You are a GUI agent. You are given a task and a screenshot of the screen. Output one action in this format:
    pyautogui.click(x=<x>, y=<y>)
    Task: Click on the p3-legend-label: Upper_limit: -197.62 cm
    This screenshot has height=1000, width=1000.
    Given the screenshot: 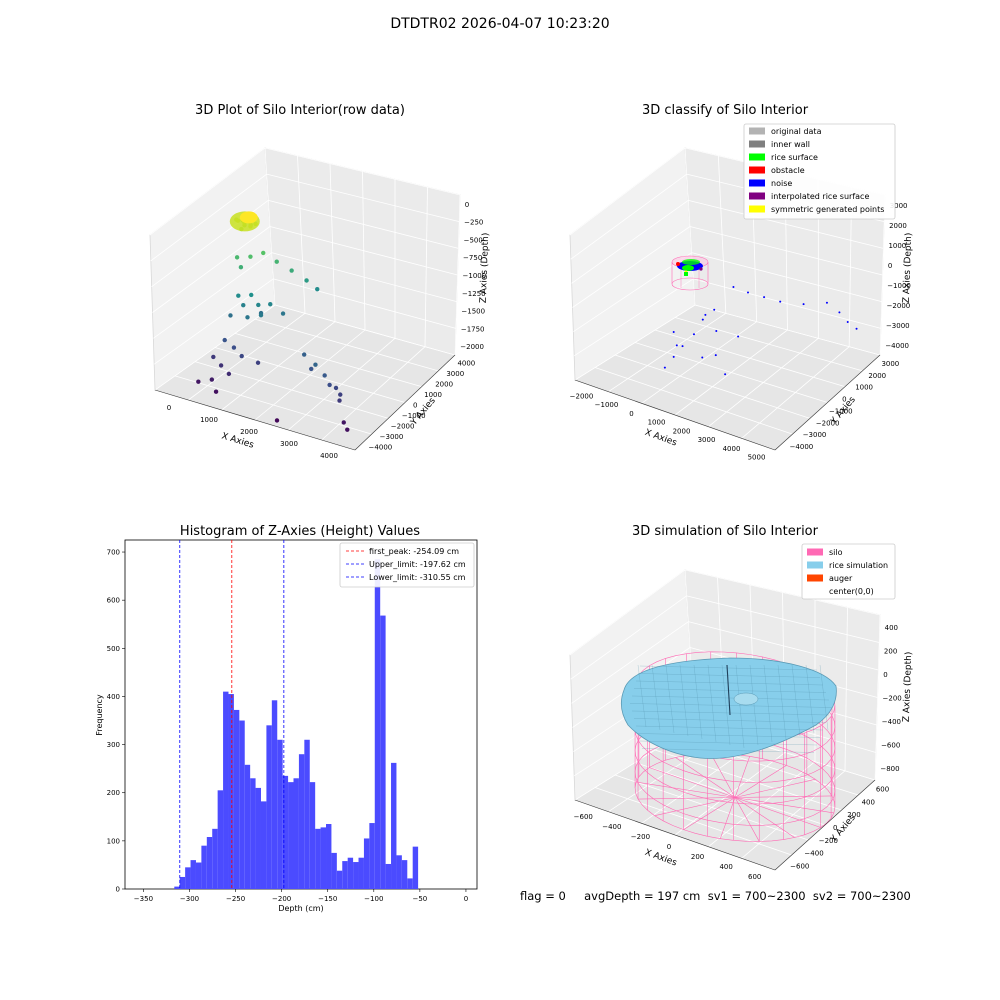 What is the action you would take?
    pyautogui.click(x=417, y=564)
    